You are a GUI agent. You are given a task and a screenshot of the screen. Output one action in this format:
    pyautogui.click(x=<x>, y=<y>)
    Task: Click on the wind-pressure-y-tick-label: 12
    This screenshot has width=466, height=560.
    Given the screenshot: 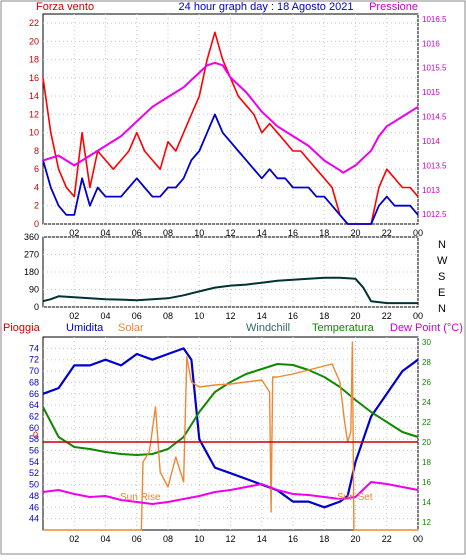 What is the action you would take?
    pyautogui.click(x=34, y=114)
    